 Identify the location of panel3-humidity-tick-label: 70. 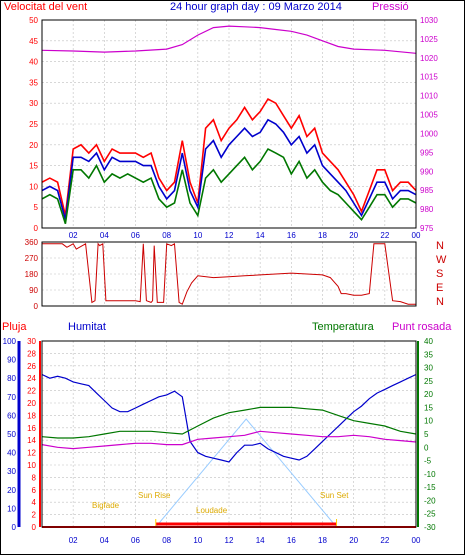
(11, 397).